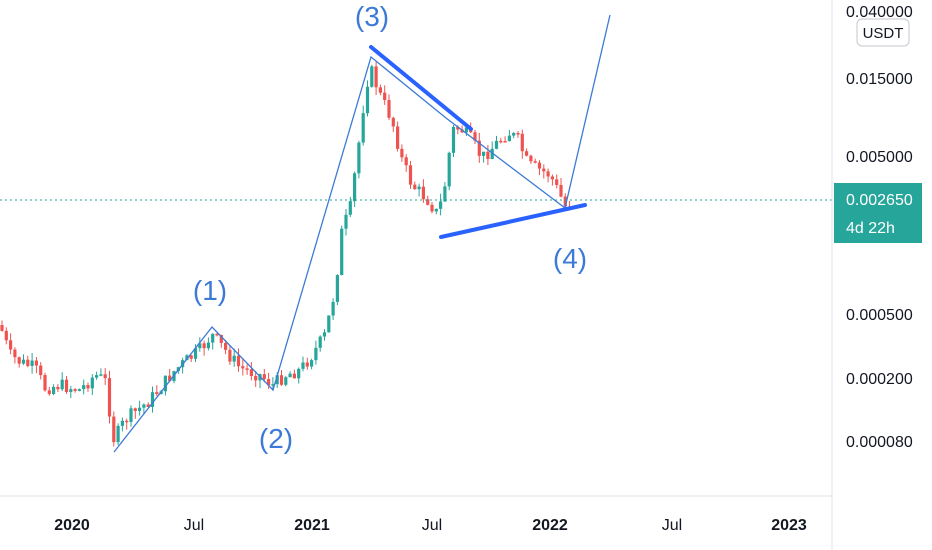  What do you see at coordinates (570, 258) in the screenshot?
I see `wave-label-4: (4)` at bounding box center [570, 258].